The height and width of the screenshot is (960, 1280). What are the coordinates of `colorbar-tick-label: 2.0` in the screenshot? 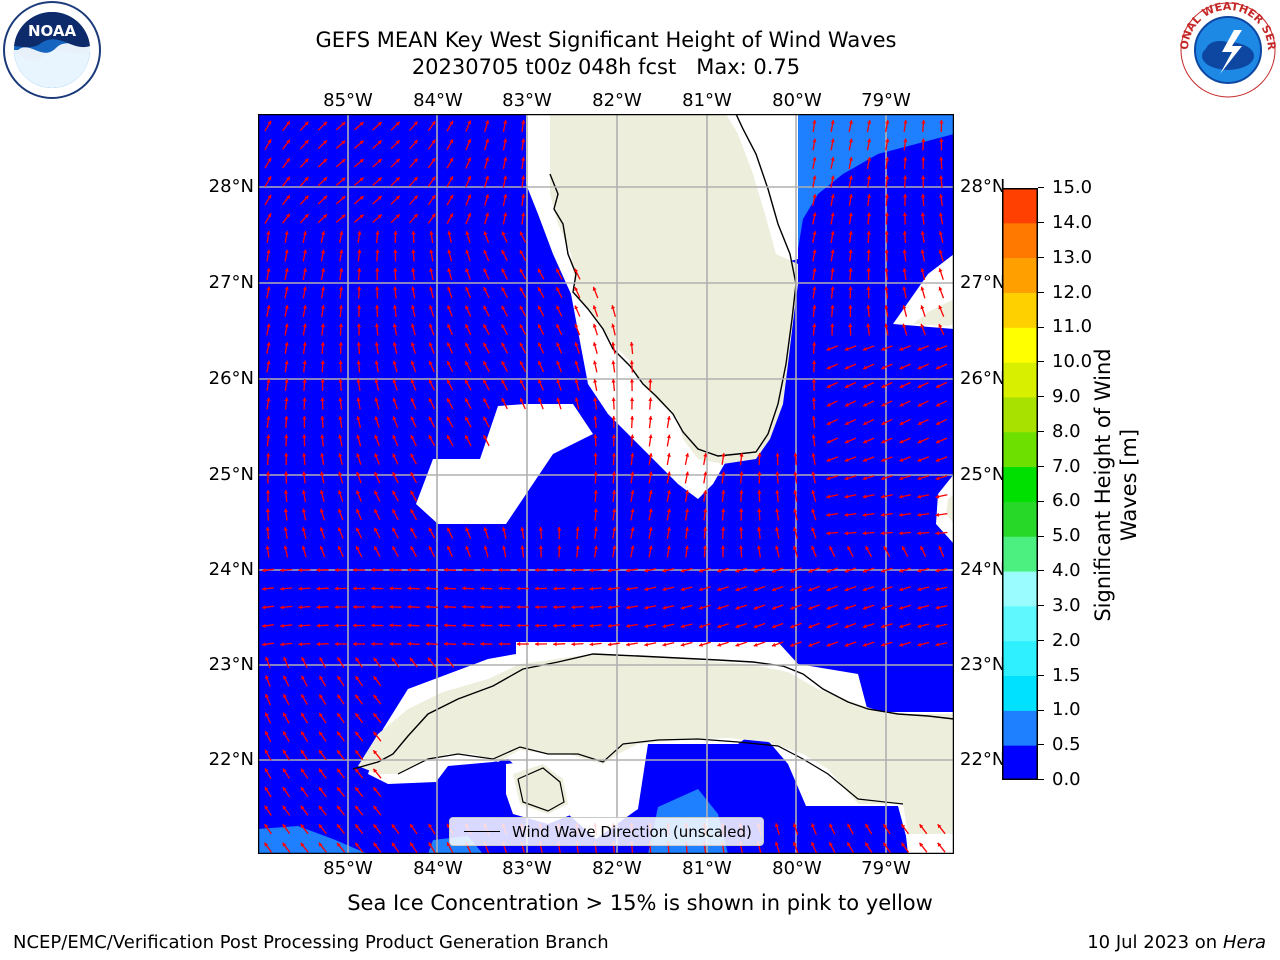 It's located at (1066, 640).